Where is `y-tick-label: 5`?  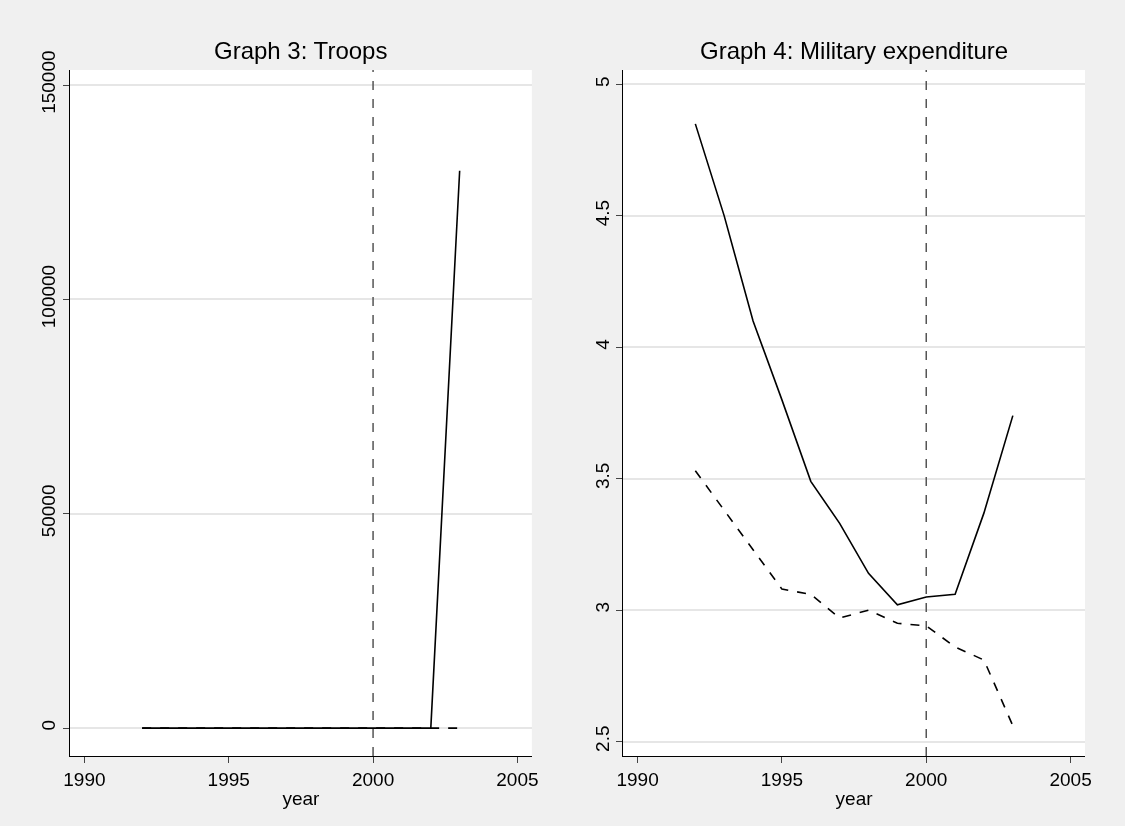 y-tick-label: 5 is located at coordinates (602, 81).